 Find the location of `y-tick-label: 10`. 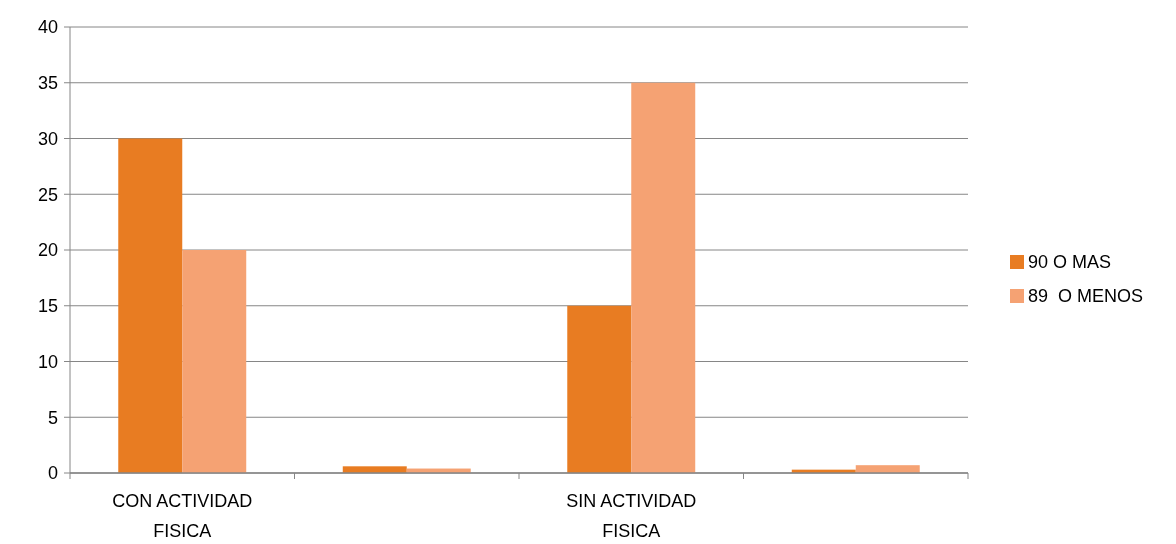

y-tick-label: 10 is located at coordinates (47, 361).